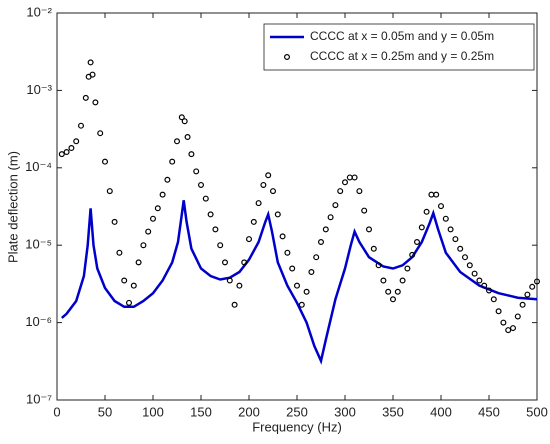 The width and height of the screenshot is (550, 444). What do you see at coordinates (105, 411) in the screenshot?
I see `x-tick-label: 50` at bounding box center [105, 411].